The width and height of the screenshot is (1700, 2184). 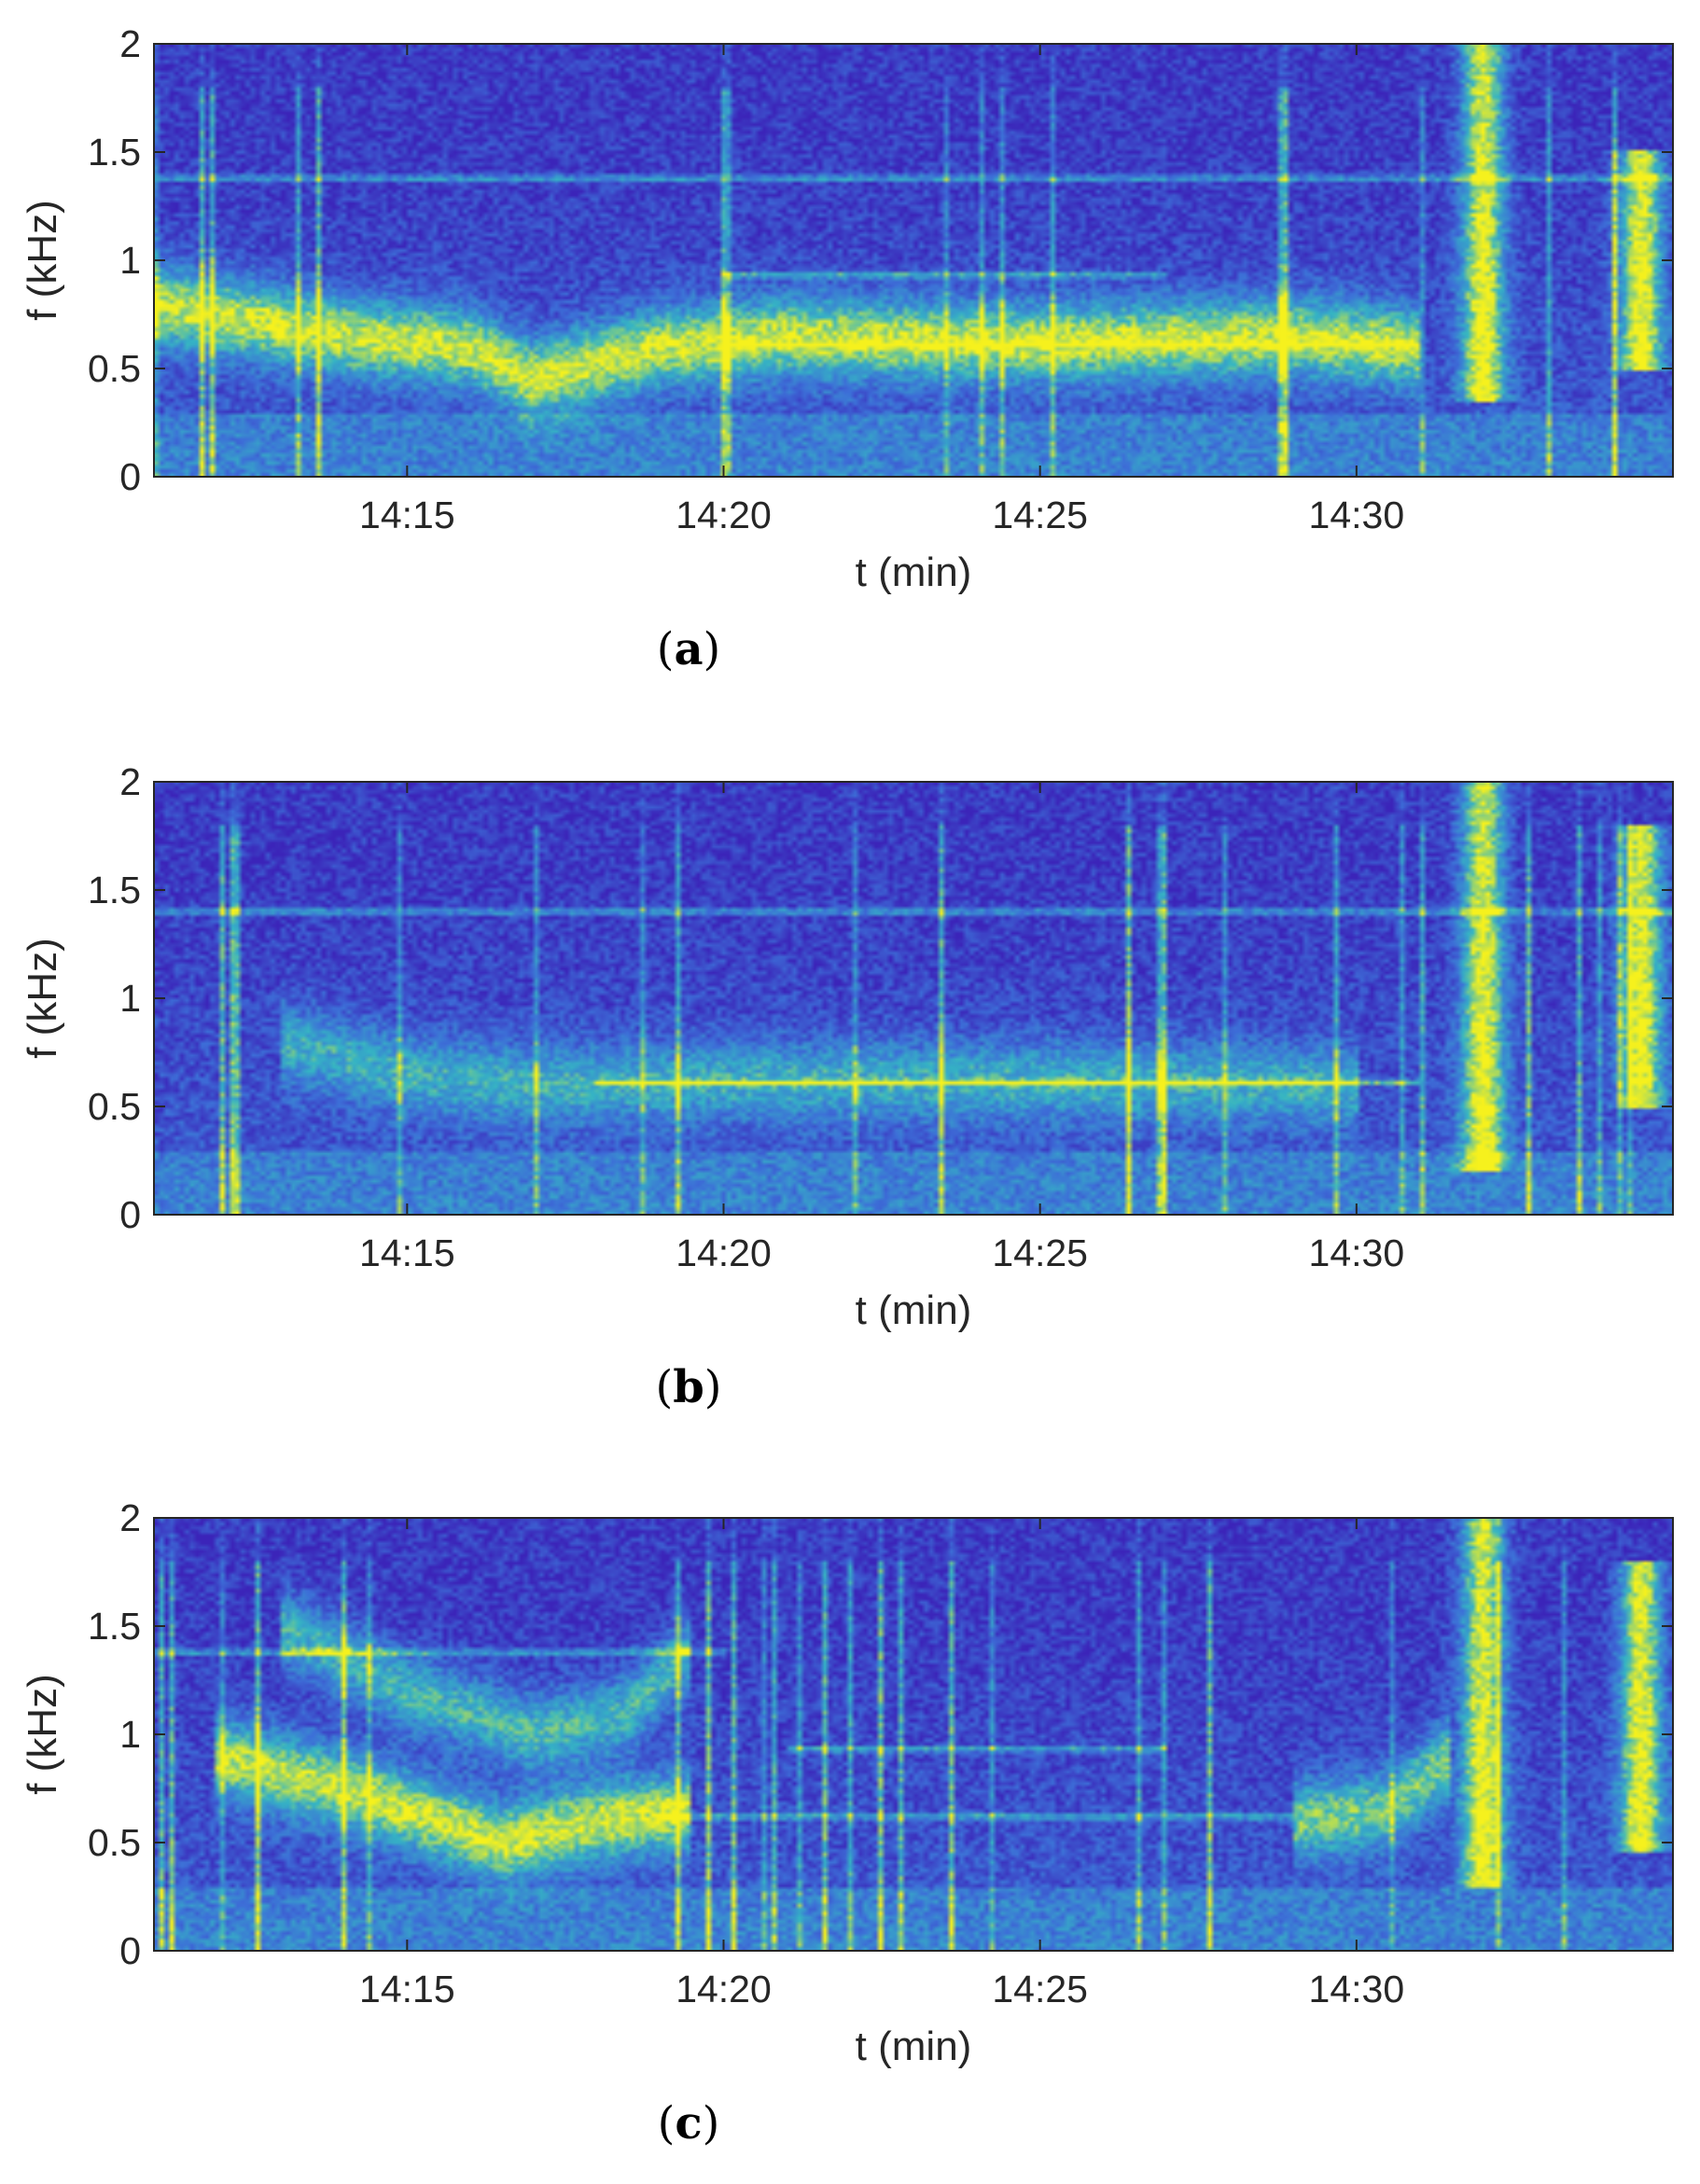 I want to click on panel-label: (c), so click(x=689, y=2123).